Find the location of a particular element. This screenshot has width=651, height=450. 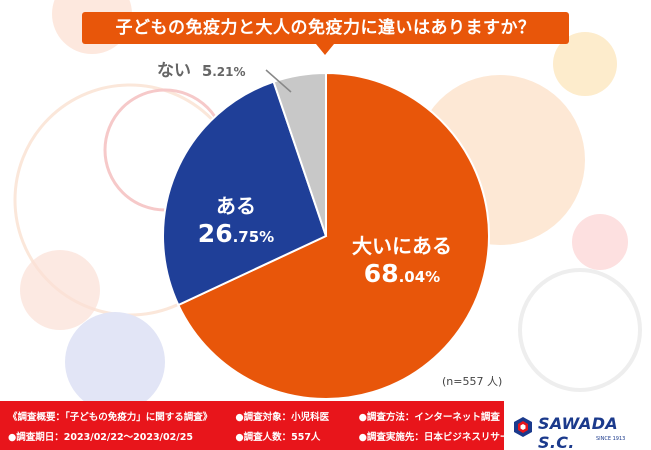

brand-since: SINCE 1913 is located at coordinates (611, 439).